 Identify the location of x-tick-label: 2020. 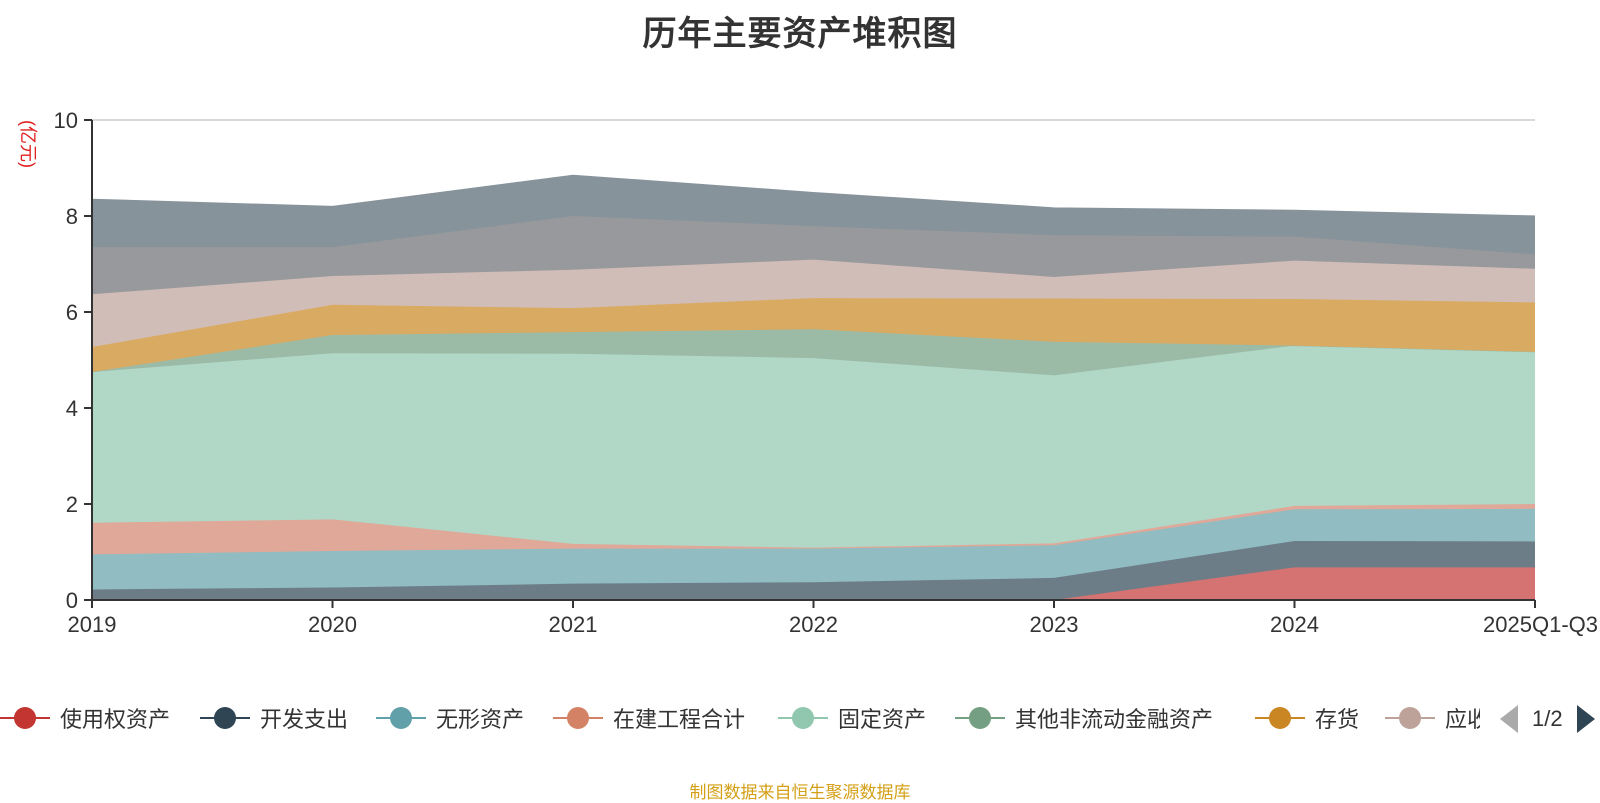
(332, 624).